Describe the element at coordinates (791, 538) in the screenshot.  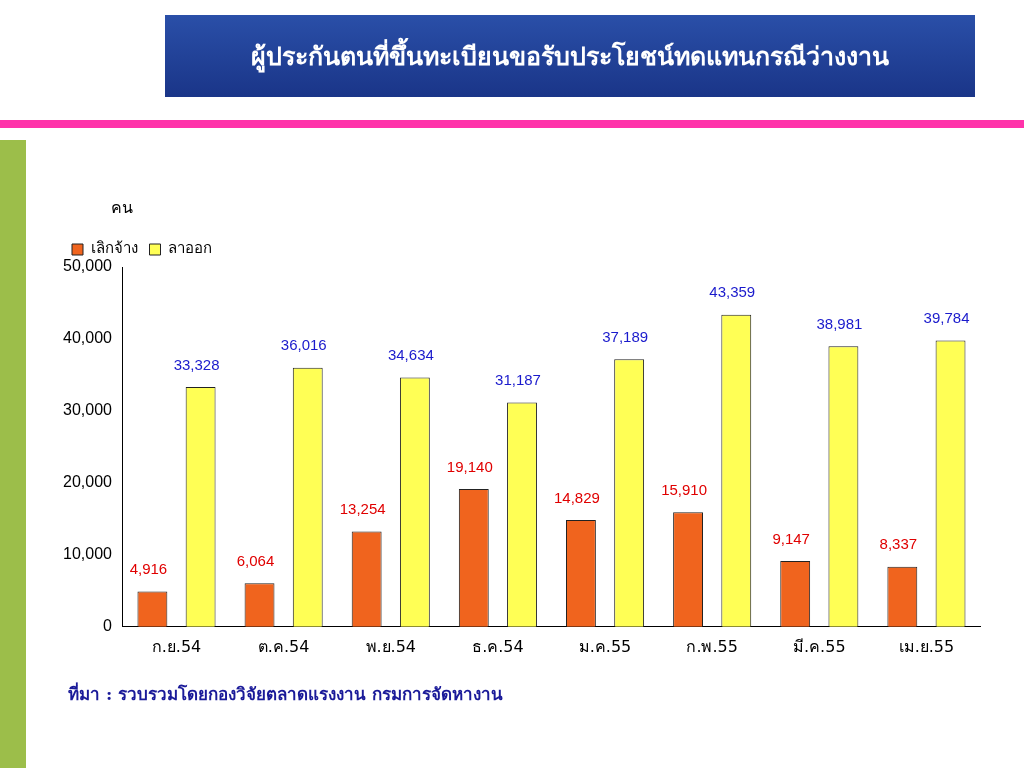
I see `data-label: 9,147` at that location.